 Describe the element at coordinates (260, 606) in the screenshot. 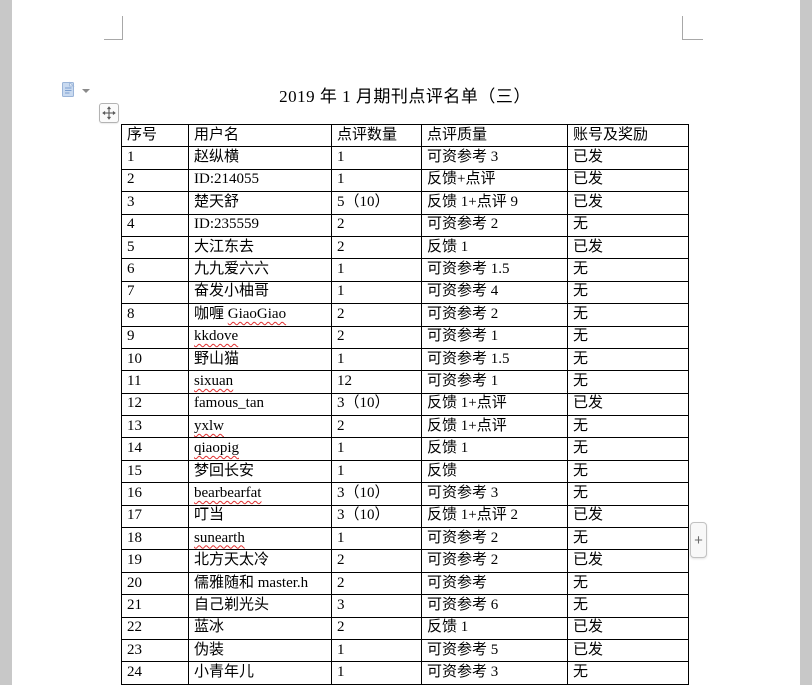

I see `cell-username: 自己剃光头` at that location.